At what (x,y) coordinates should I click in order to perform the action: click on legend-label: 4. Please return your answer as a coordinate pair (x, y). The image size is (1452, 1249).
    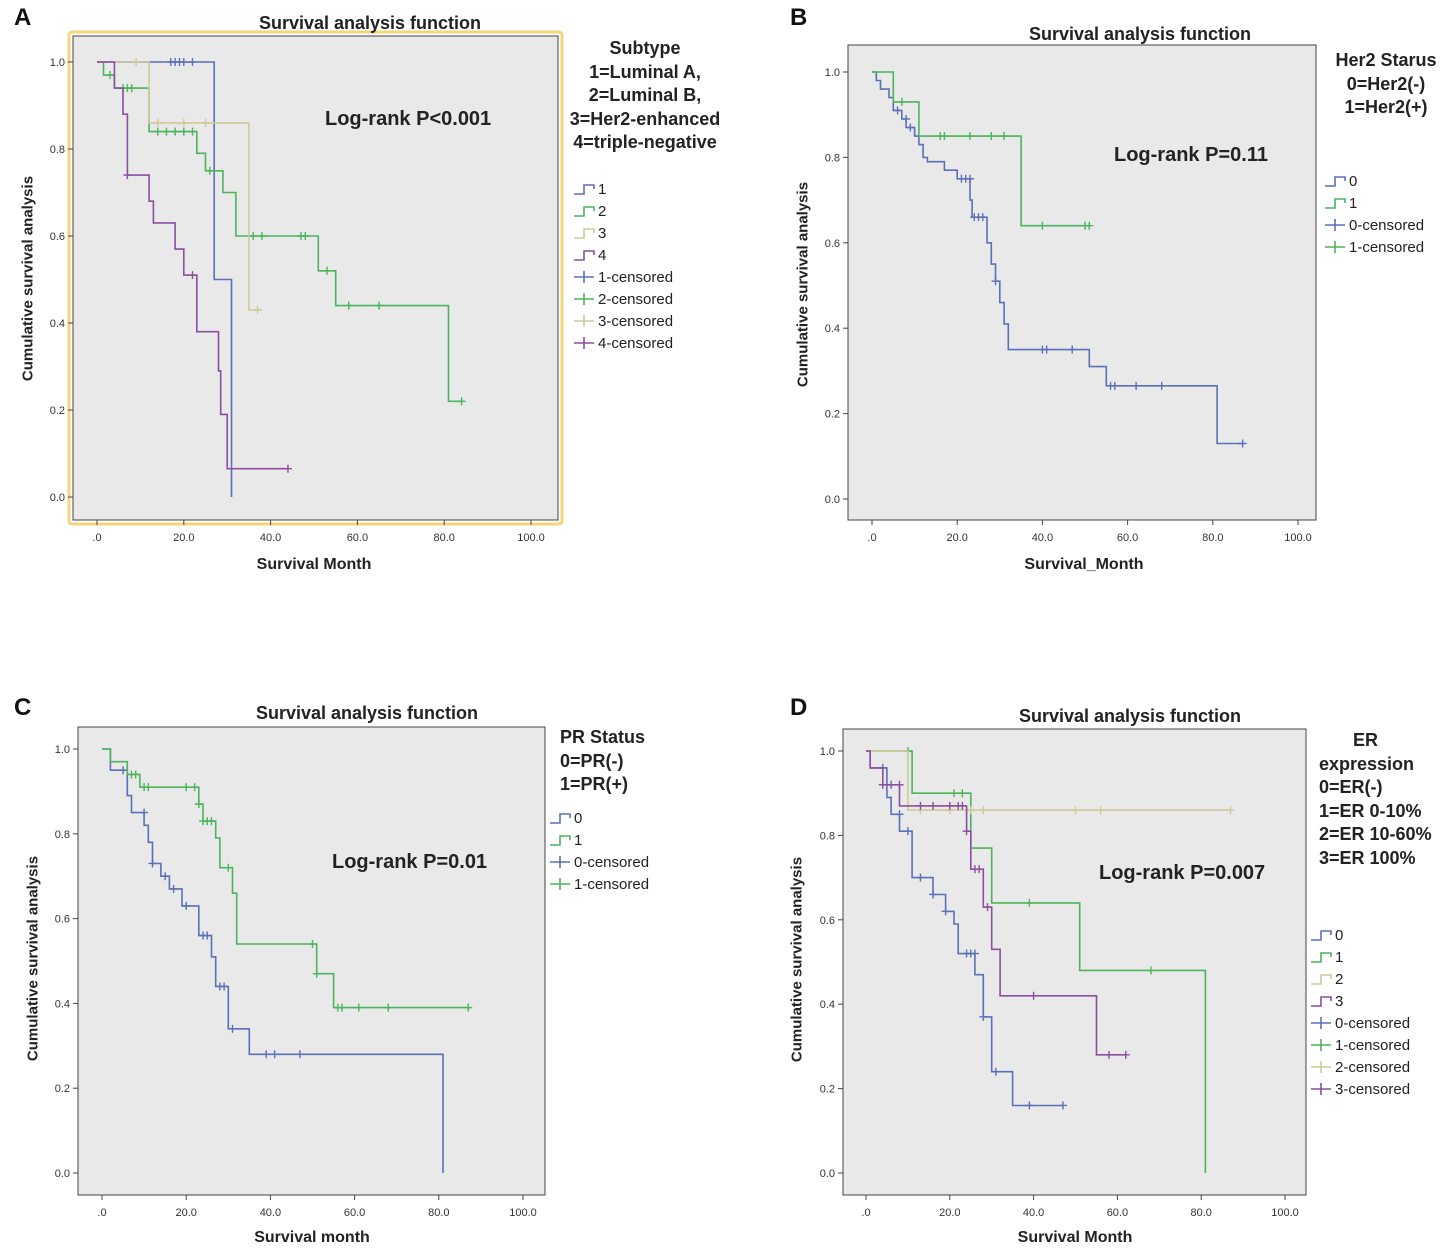
    Looking at the image, I should click on (602, 255).